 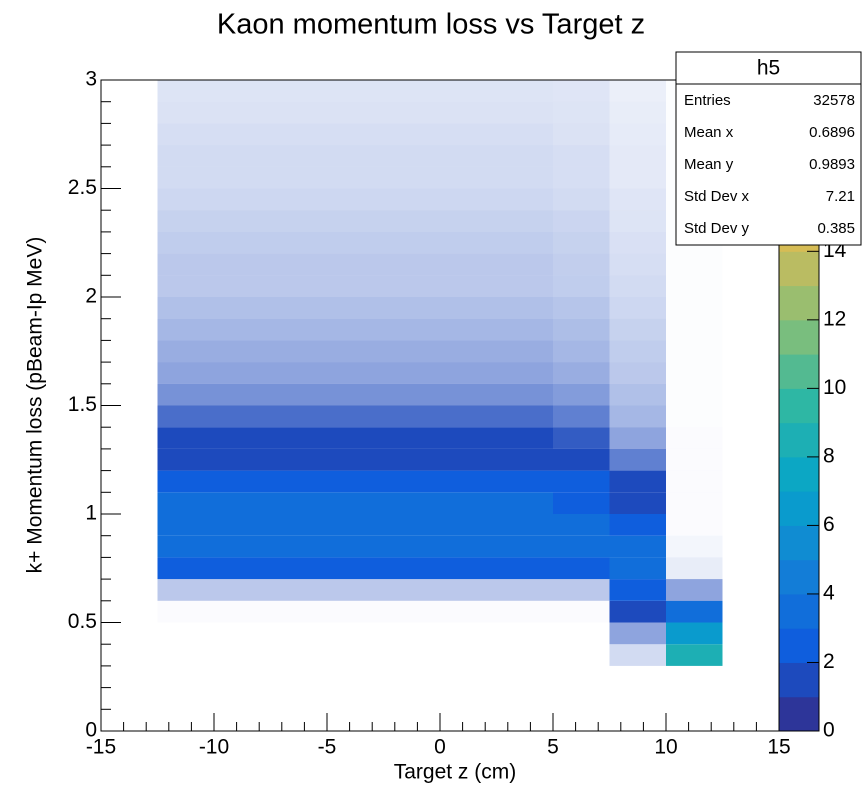 I want to click on stats-value: 0.9893, so click(x=832, y=164).